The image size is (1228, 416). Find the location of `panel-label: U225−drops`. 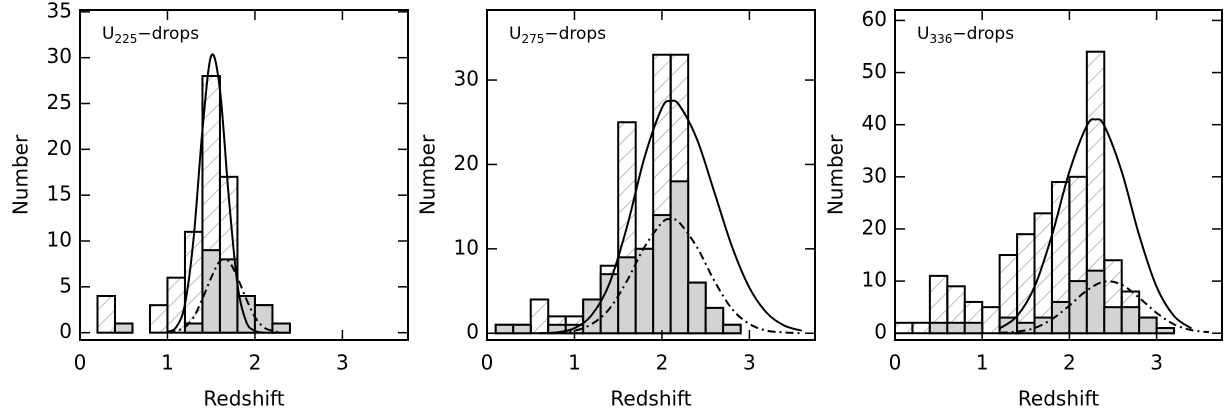

panel-label: U225−drops is located at coordinates (150, 35).